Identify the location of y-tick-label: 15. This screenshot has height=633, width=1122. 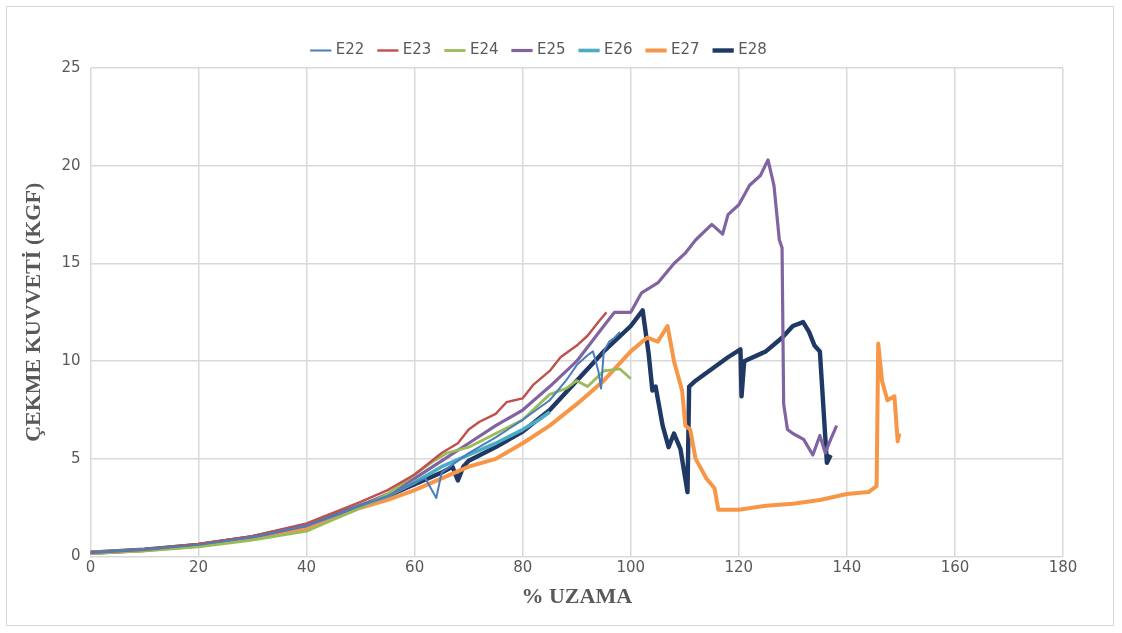
(71, 262).